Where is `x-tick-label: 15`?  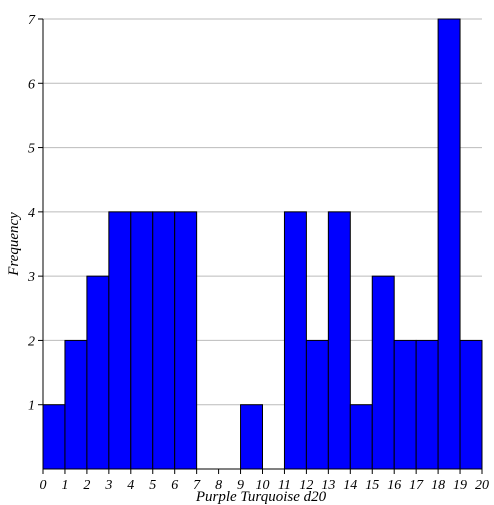
x-tick-label: 15 is located at coordinates (372, 485).